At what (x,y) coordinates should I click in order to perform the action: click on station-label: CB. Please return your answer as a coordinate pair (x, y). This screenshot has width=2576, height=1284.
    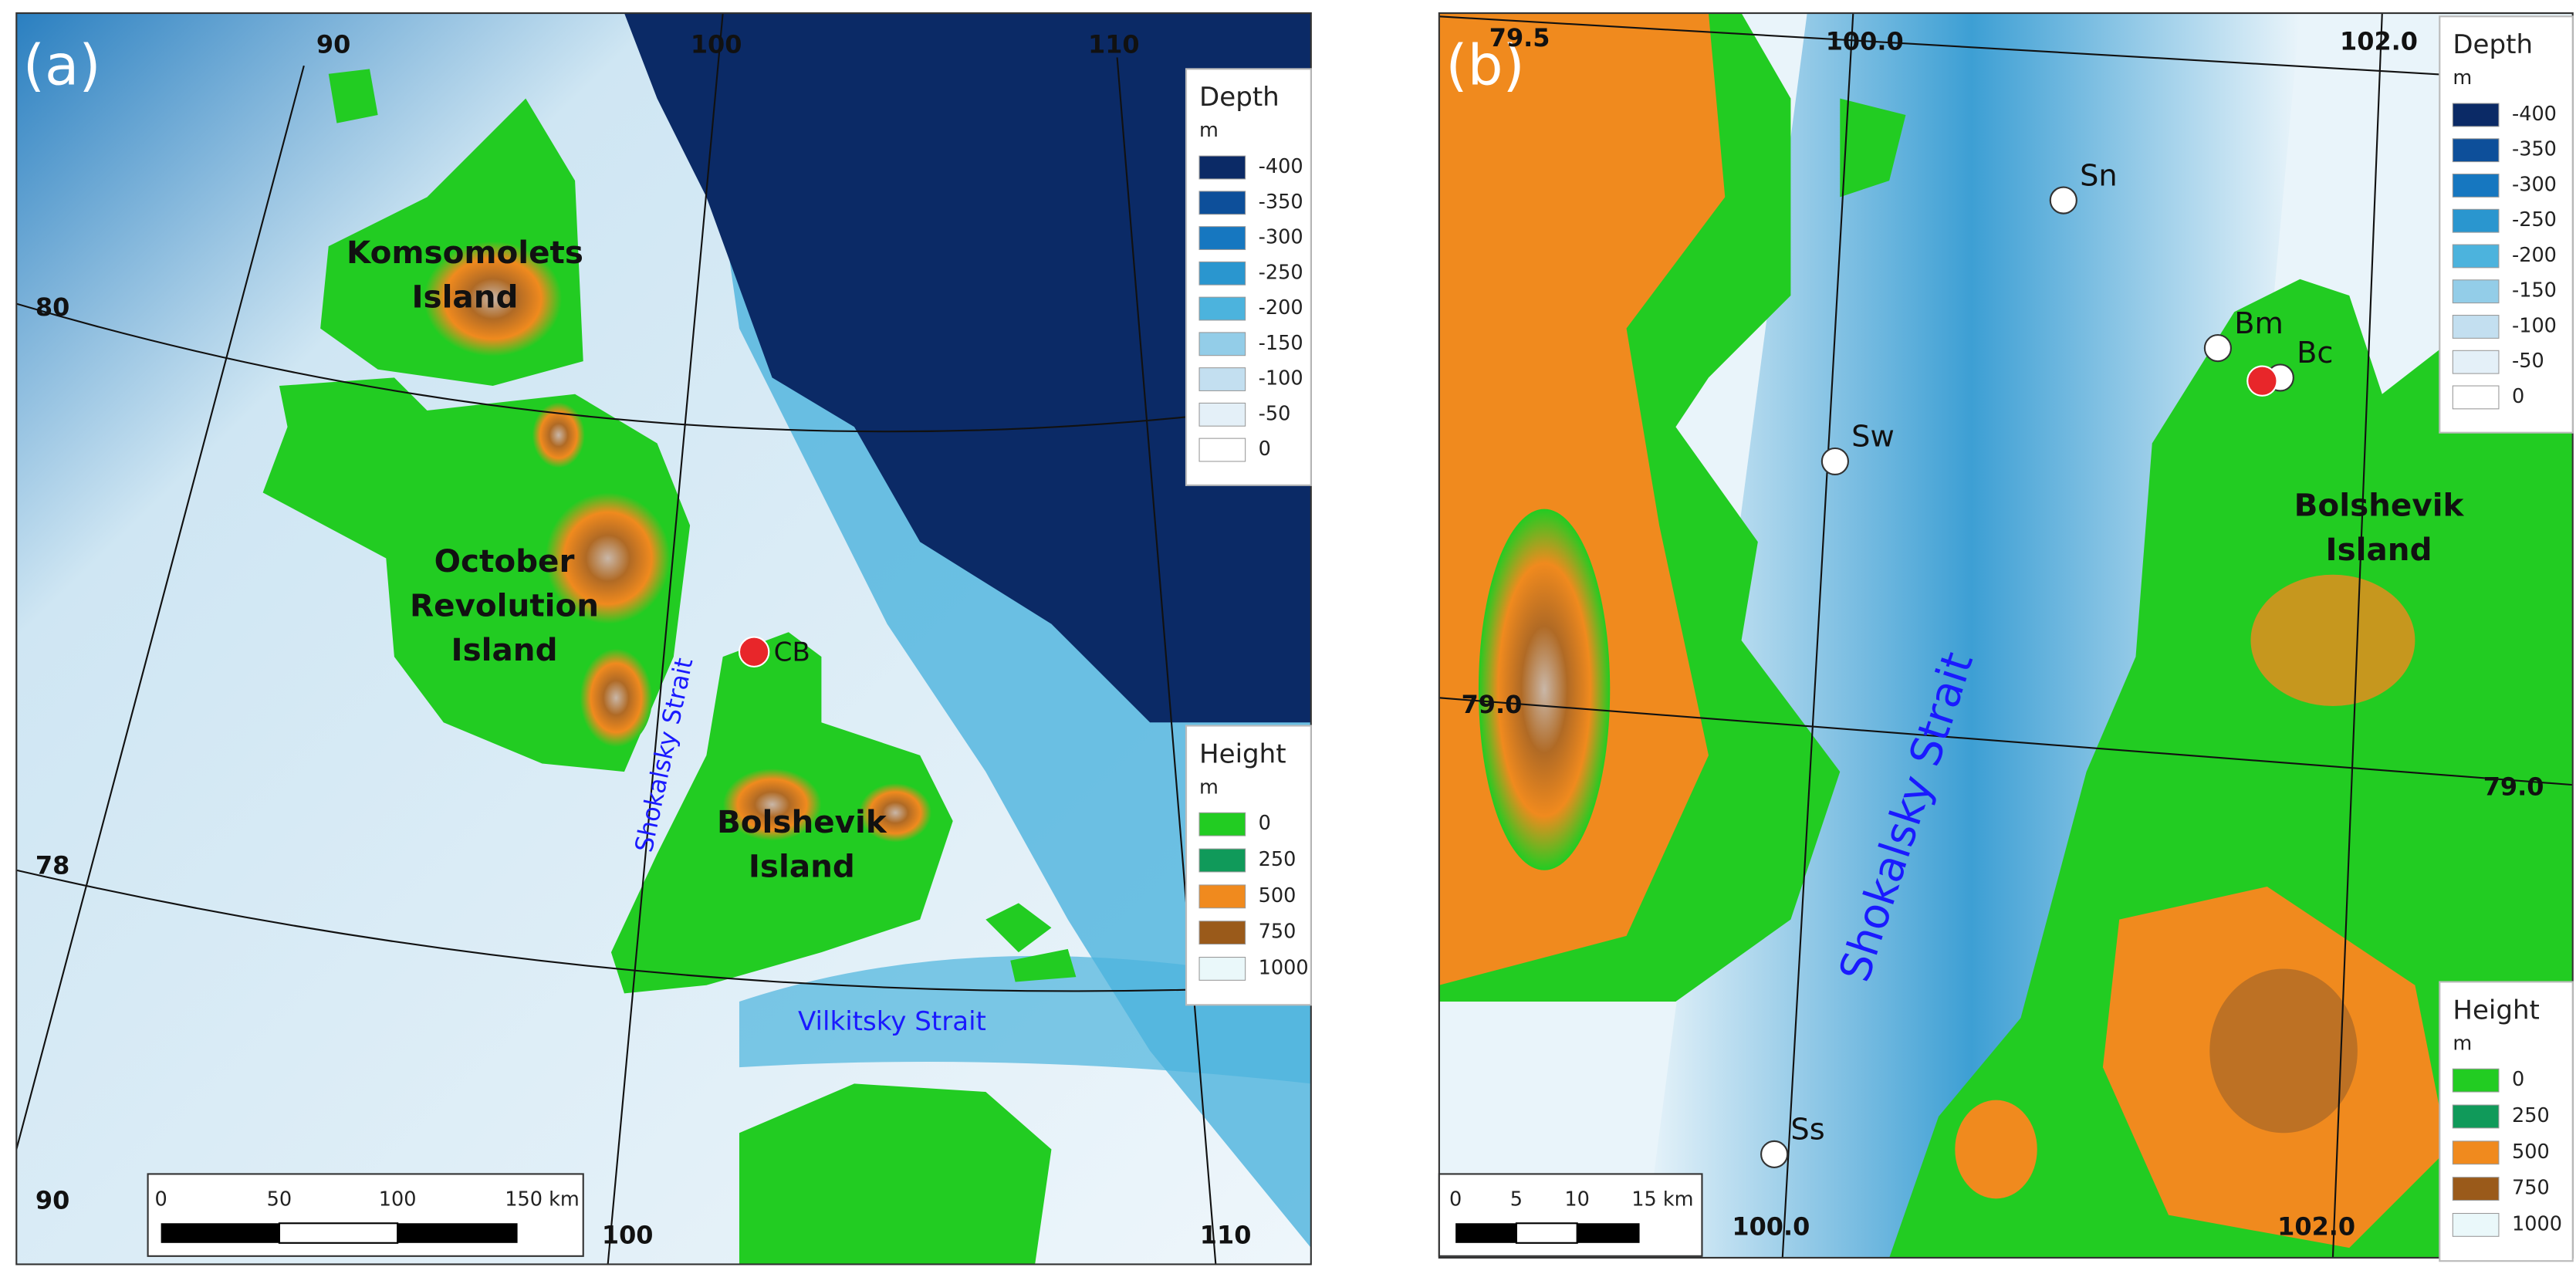
    Looking at the image, I should click on (792, 652).